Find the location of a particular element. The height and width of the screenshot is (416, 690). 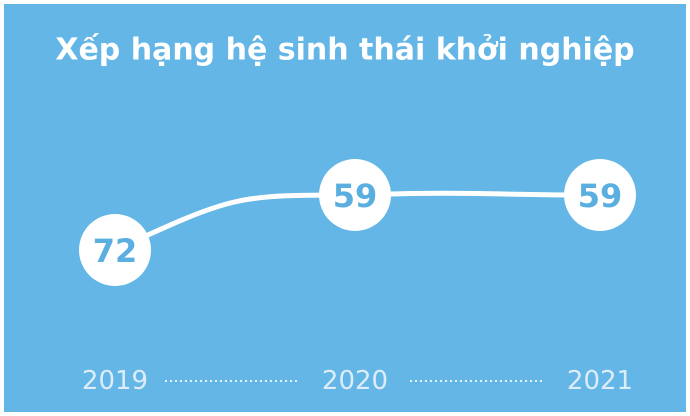

x-tick-label: 2019 is located at coordinates (115, 381).